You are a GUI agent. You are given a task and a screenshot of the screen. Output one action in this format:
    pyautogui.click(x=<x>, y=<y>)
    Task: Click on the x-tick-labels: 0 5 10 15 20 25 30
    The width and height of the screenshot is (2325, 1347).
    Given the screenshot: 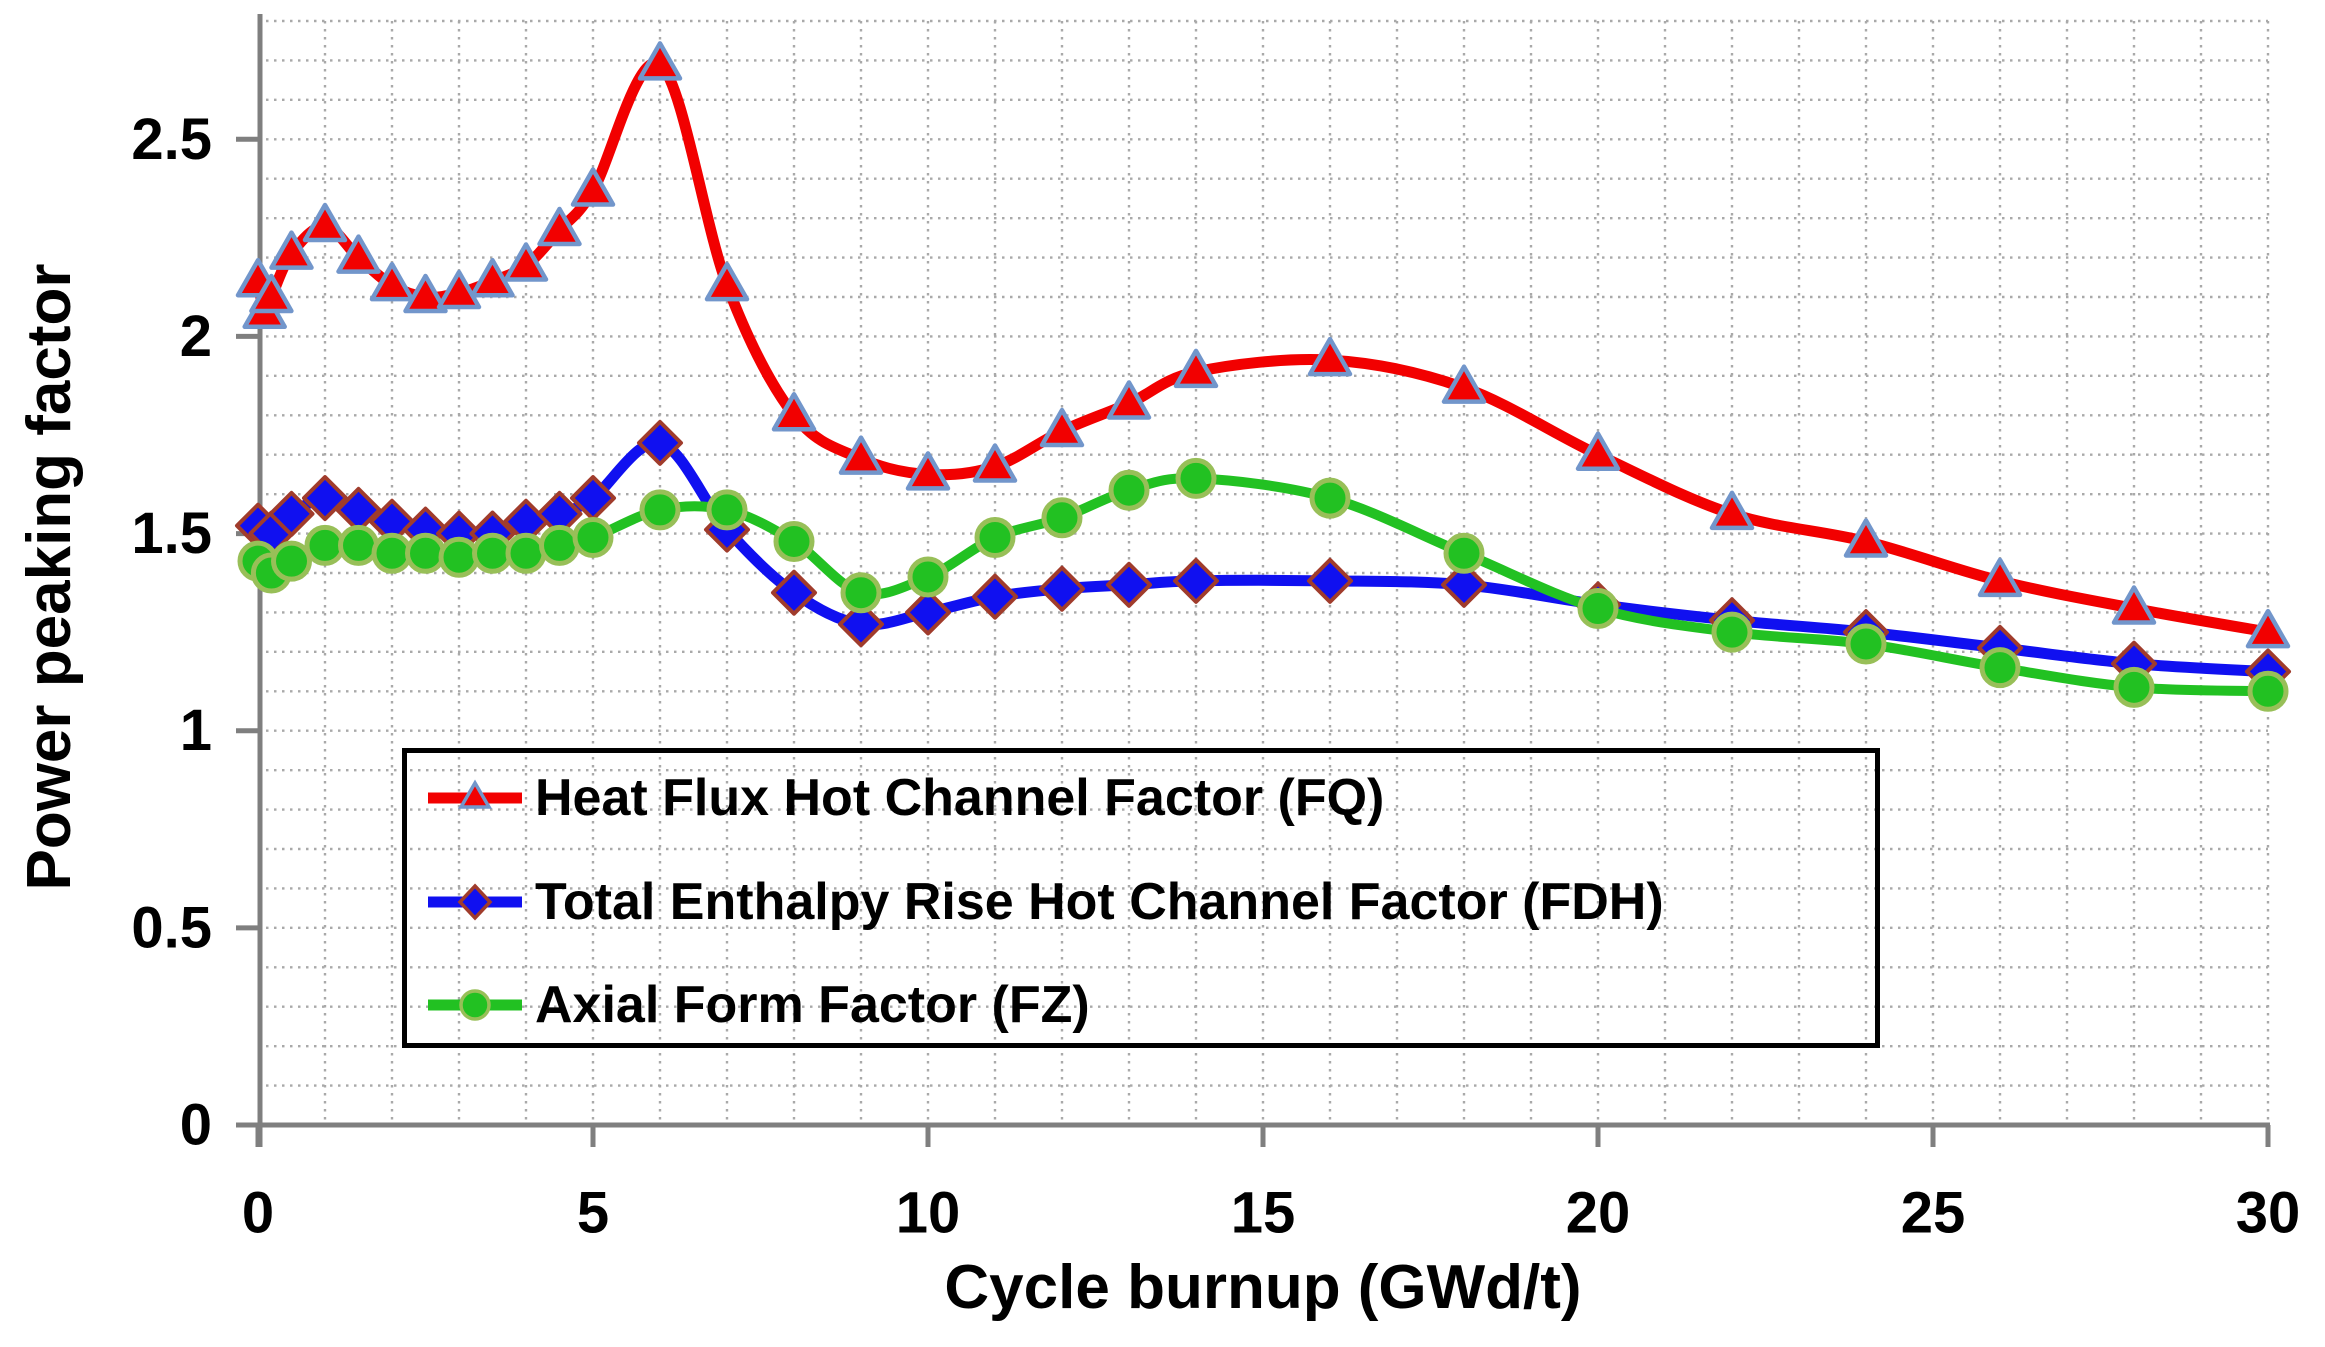 What is the action you would take?
    pyautogui.click(x=1271, y=1213)
    